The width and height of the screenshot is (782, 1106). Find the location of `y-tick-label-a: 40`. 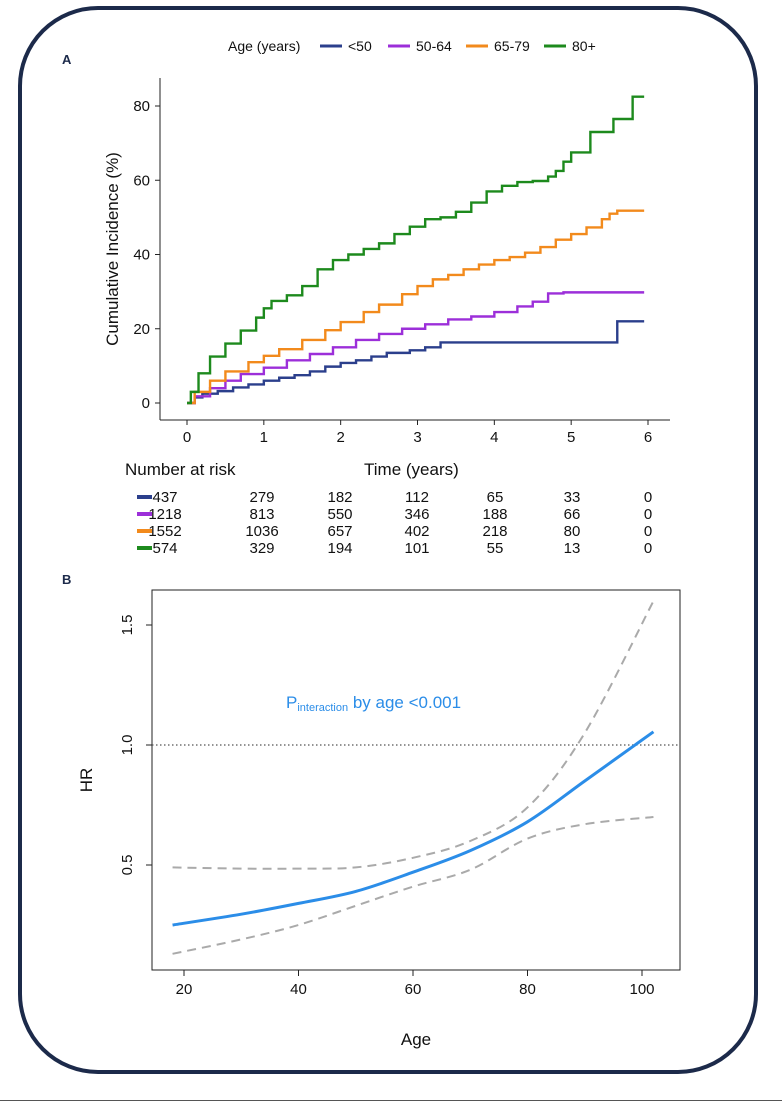

y-tick-label-a: 40 is located at coordinates (141, 255).